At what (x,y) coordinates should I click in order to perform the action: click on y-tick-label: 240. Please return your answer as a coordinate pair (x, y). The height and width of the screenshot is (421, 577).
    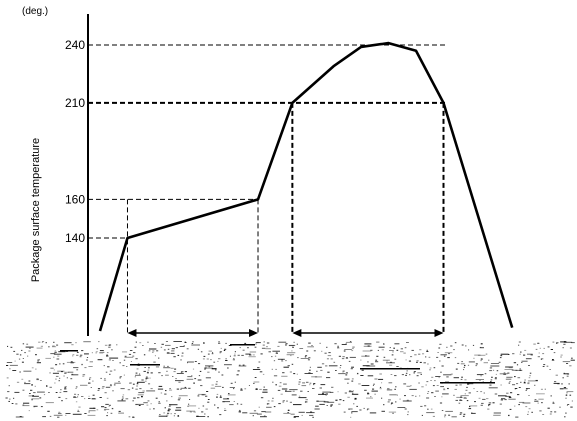
    Looking at the image, I should click on (75, 45).